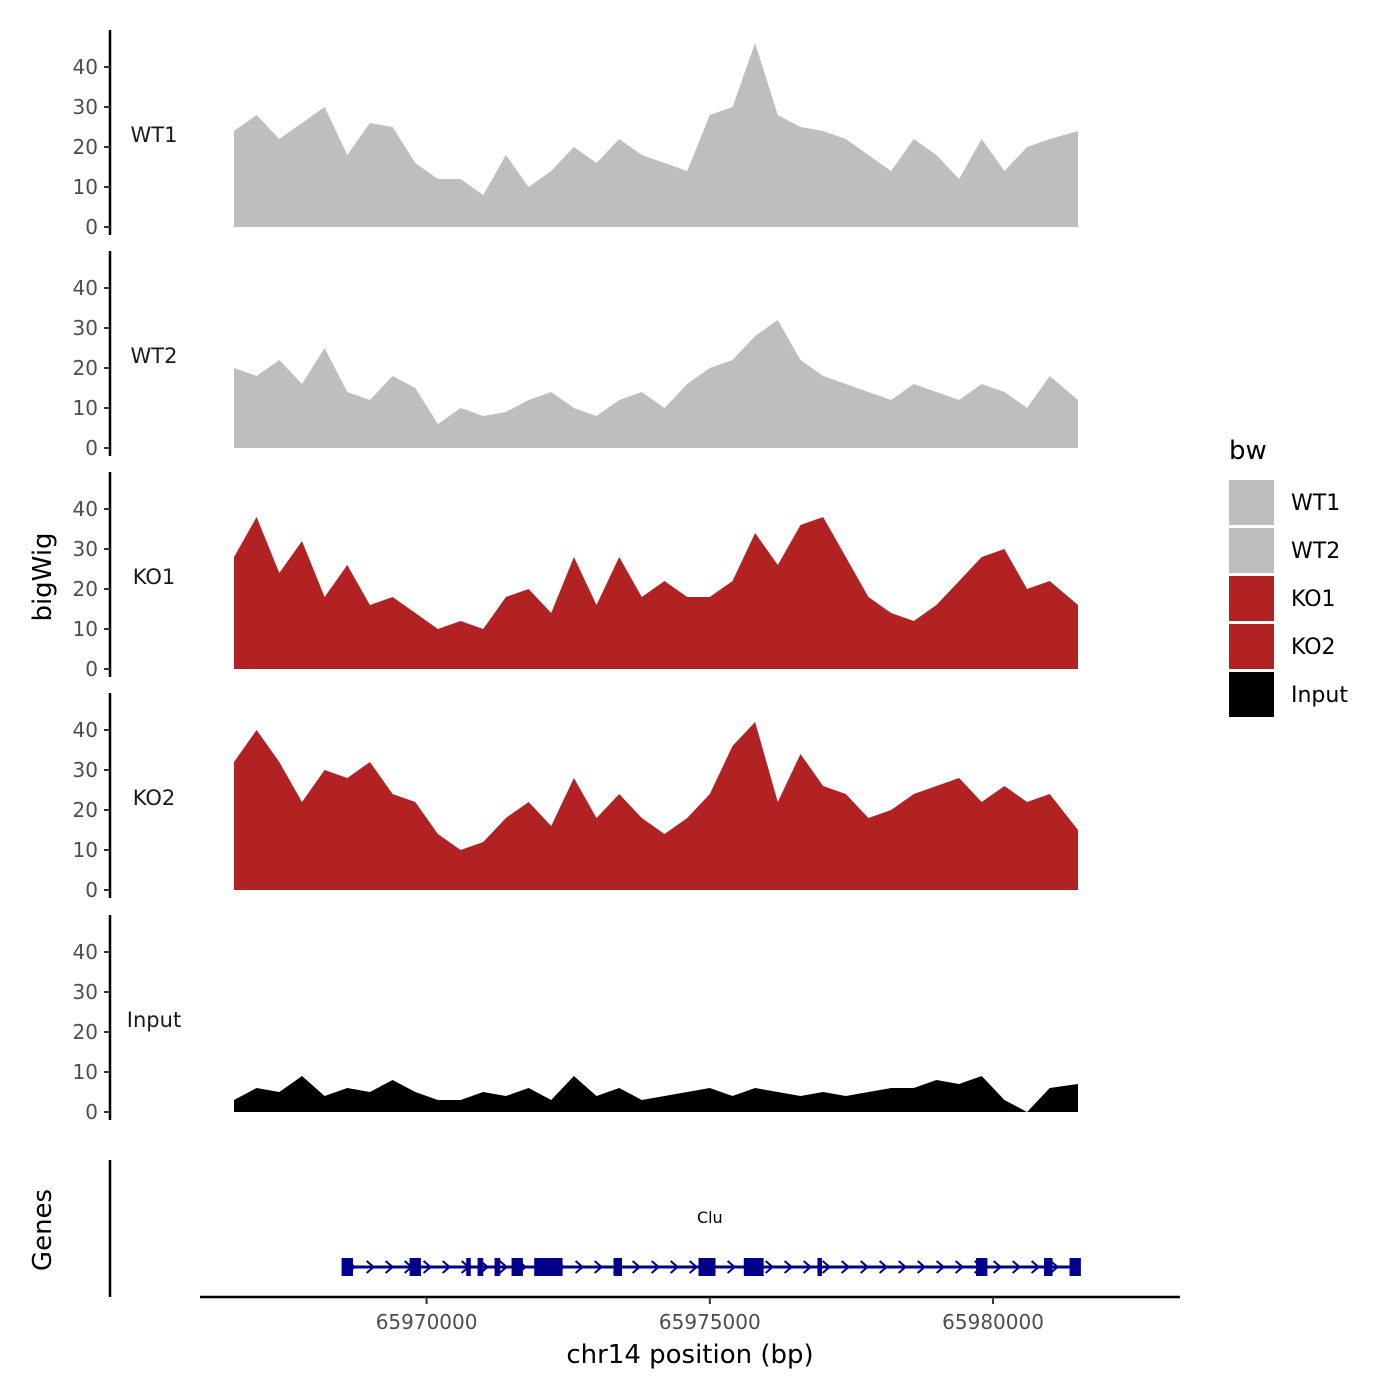 This screenshot has height=1400, width=1400. I want to click on x-axis: 65970000 65975000 65980000, so click(690, 1314).